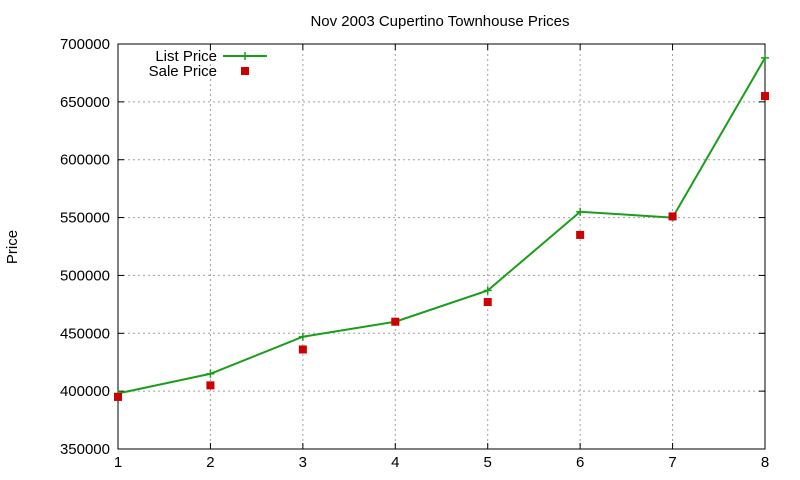 Image resolution: width=800 pixels, height=480 pixels. I want to click on legend: List Price Sale Price, so click(208, 64).